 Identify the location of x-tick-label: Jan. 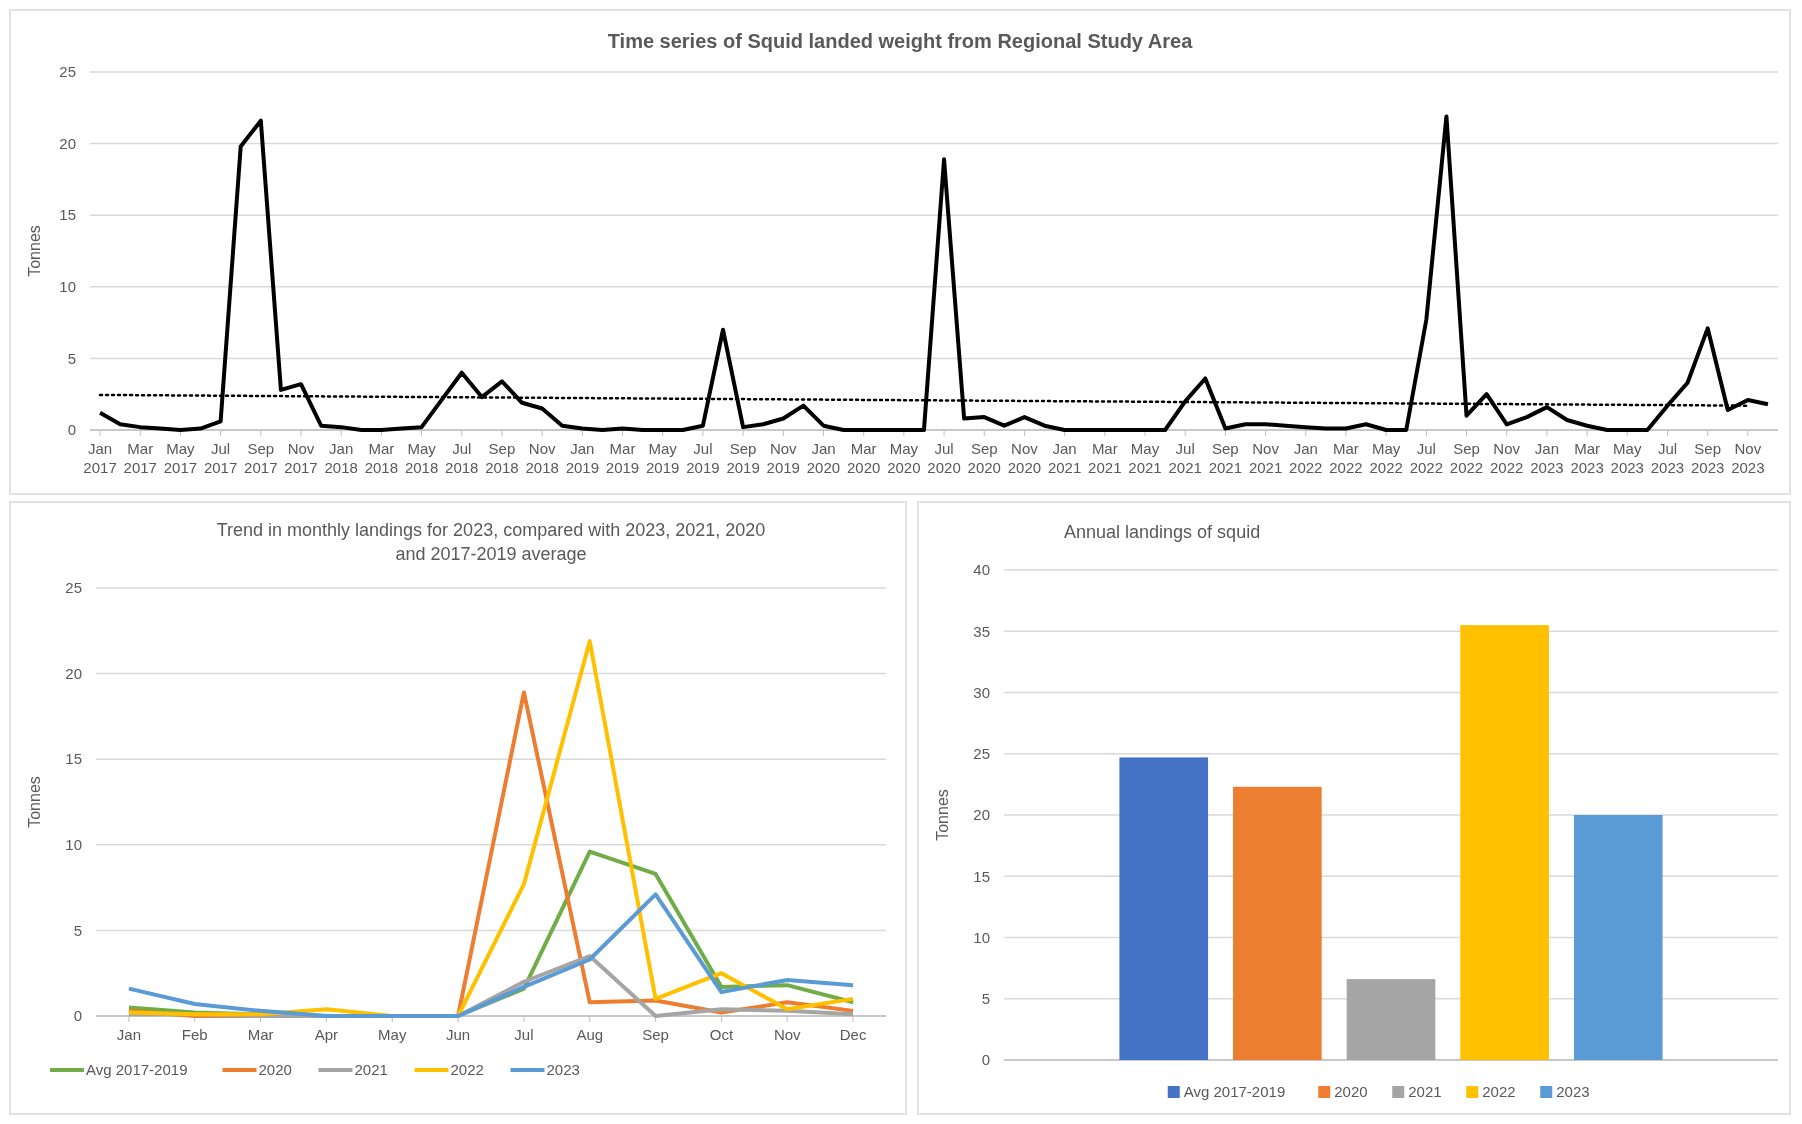
(129, 1034).